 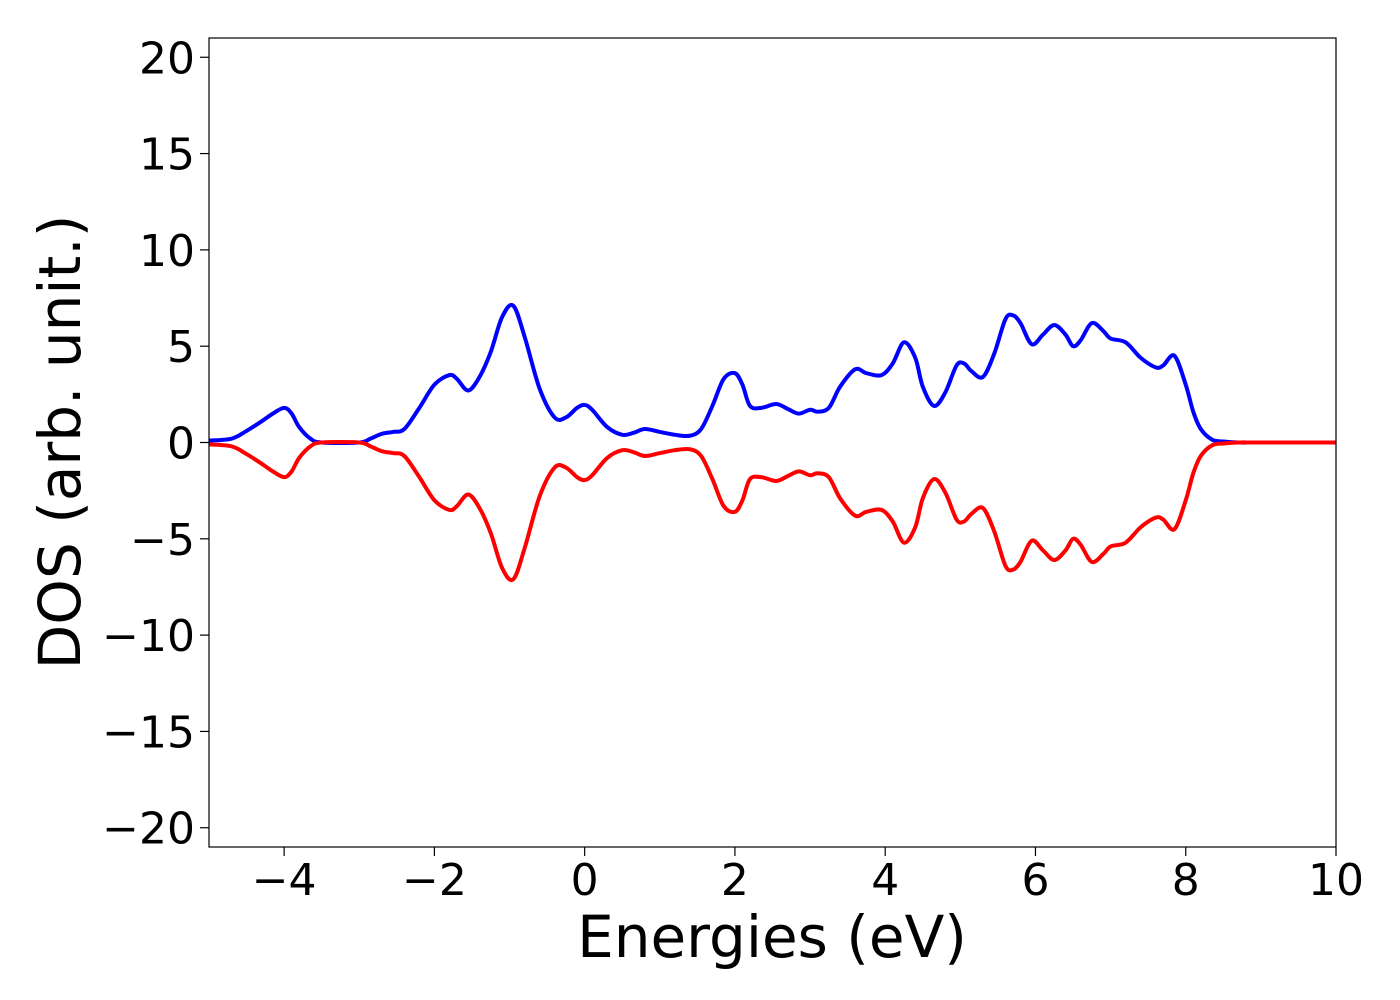 What do you see at coordinates (167, 251) in the screenshot?
I see `y-tick-label: 10` at bounding box center [167, 251].